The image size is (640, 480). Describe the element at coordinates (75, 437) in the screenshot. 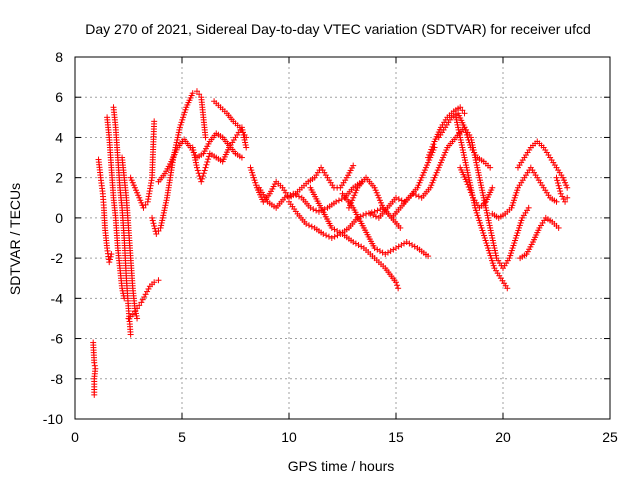

I see `x-tick-label: 0` at that location.